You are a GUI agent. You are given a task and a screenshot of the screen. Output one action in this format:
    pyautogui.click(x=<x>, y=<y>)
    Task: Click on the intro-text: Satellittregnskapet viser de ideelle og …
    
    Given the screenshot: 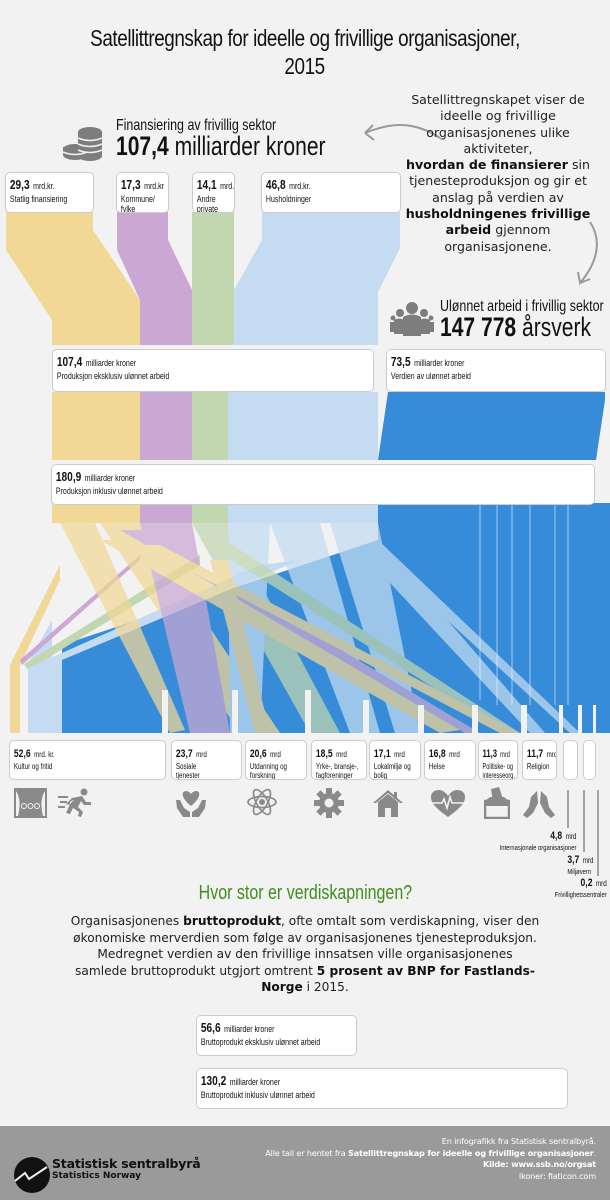 What is the action you would take?
    pyautogui.click(x=498, y=173)
    